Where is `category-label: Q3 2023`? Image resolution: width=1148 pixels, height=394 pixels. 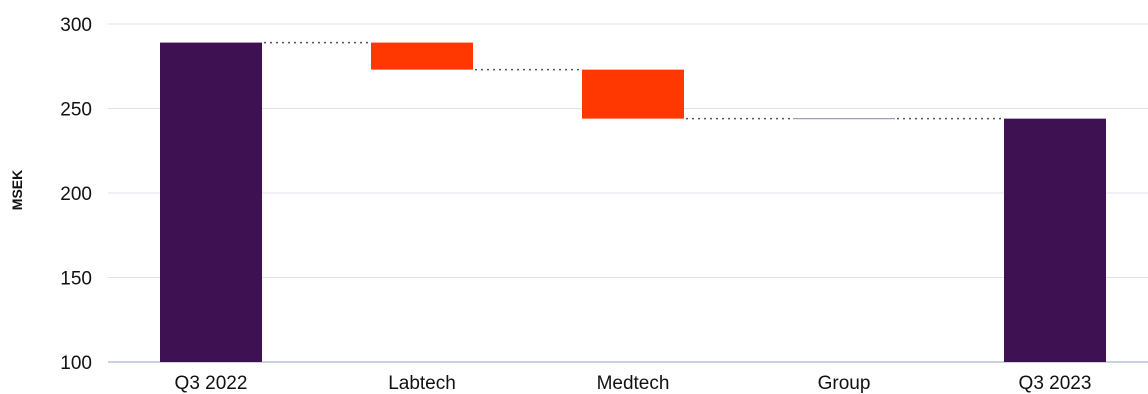
category-label: Q3 2023 is located at coordinates (1055, 383).